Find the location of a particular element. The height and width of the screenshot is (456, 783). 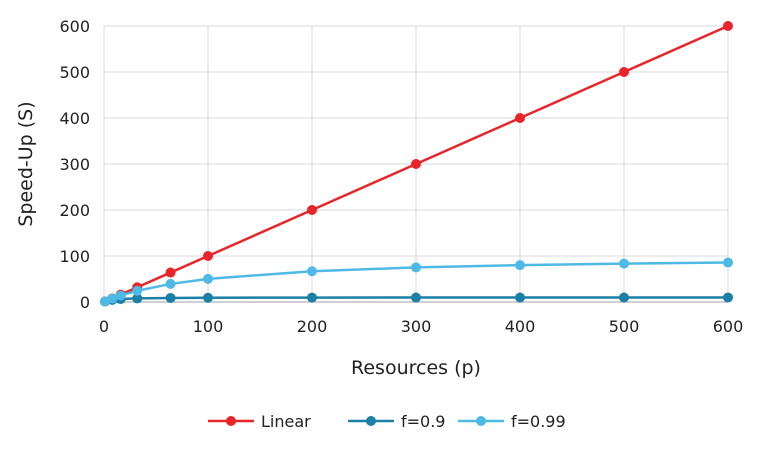

y-tick-label: 300 is located at coordinates (74, 164).